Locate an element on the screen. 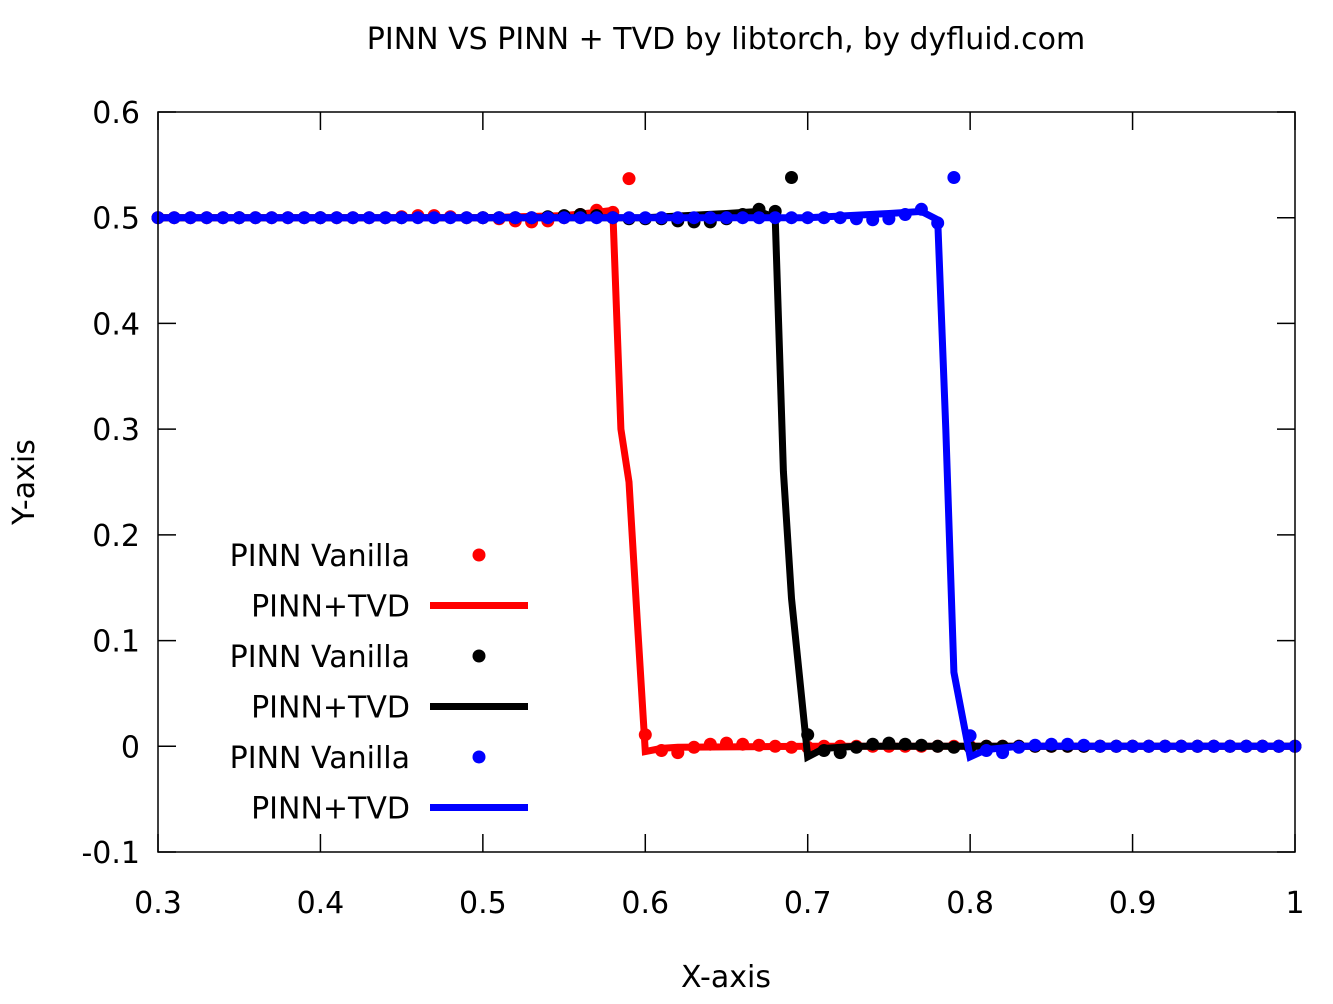 This screenshot has height=1004, width=1333. x-tick-label: 0.6 is located at coordinates (645, 903).